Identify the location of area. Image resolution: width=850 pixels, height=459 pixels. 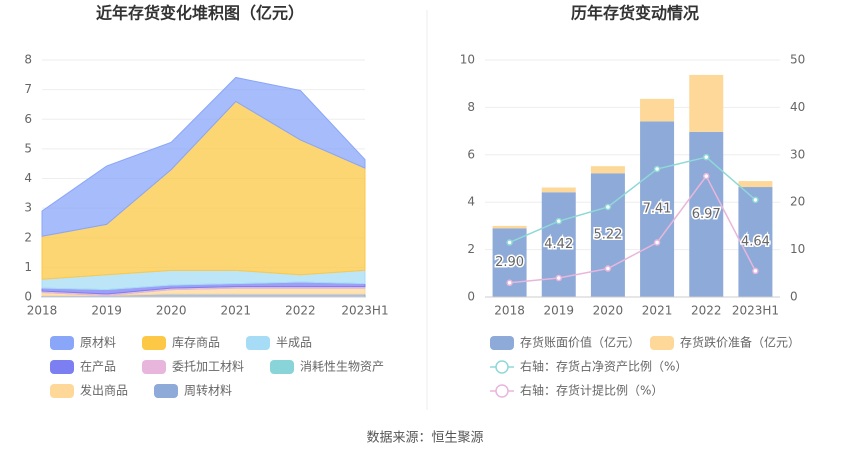
(203, 156).